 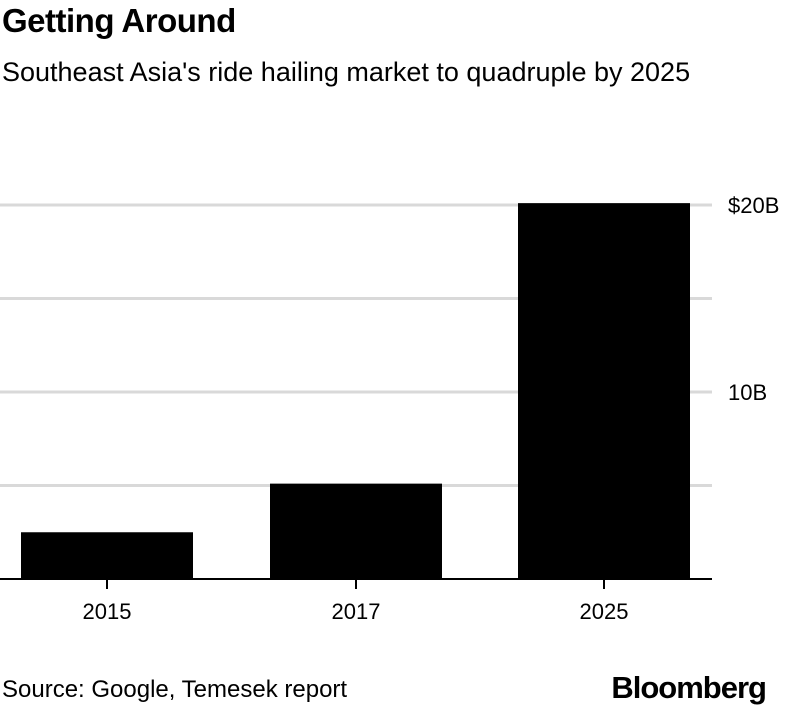 I want to click on chart-title: Getting Around, so click(x=119, y=20).